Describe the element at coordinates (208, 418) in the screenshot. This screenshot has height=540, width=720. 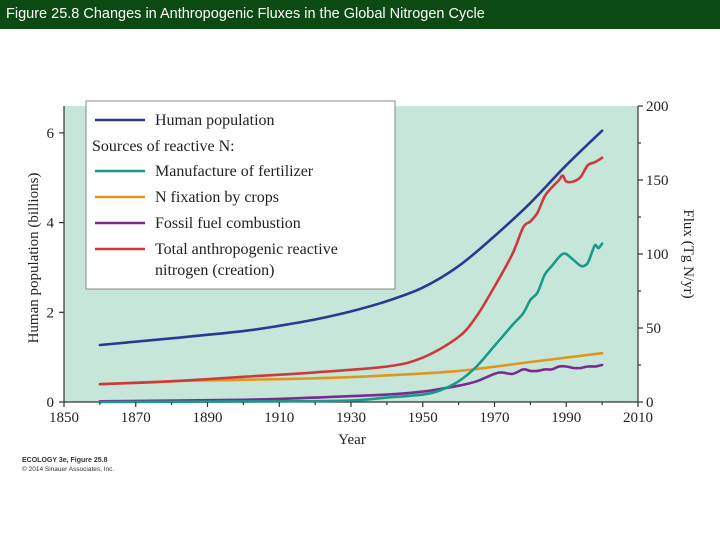
I see `x-tick-label: 1890` at that location.